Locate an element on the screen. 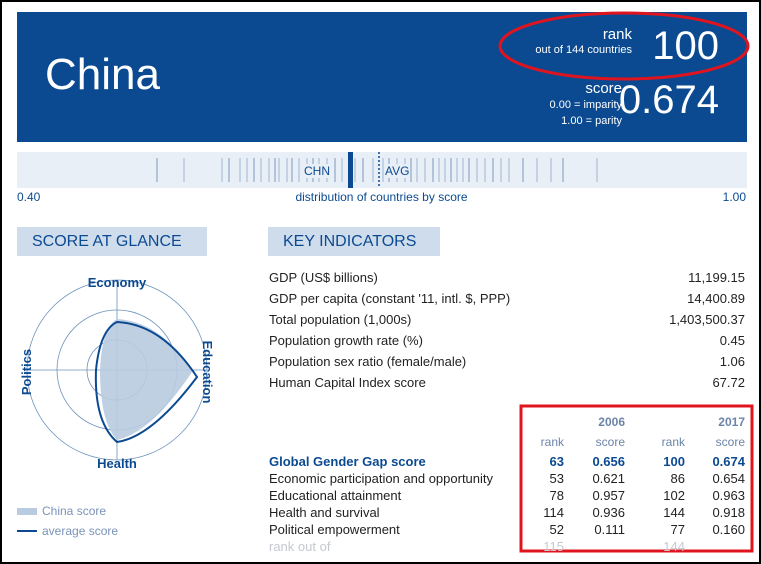 This screenshot has width=761, height=564. cell: 53 is located at coordinates (556, 478).